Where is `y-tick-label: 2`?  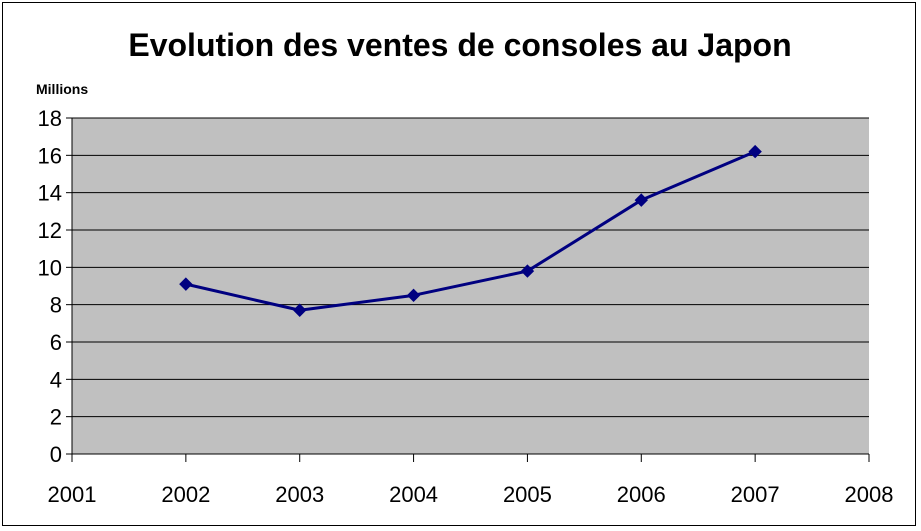
y-tick-label: 2 is located at coordinates (56, 417).